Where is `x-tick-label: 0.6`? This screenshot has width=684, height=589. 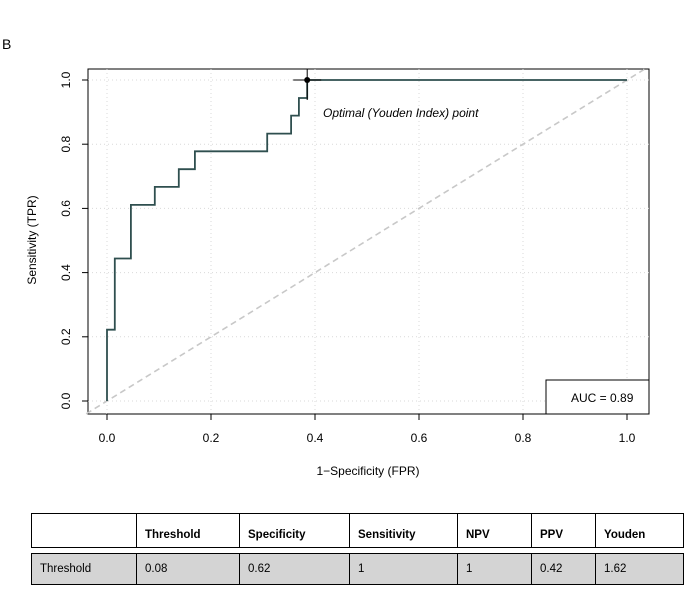
x-tick-label: 0.6 is located at coordinates (419, 438).